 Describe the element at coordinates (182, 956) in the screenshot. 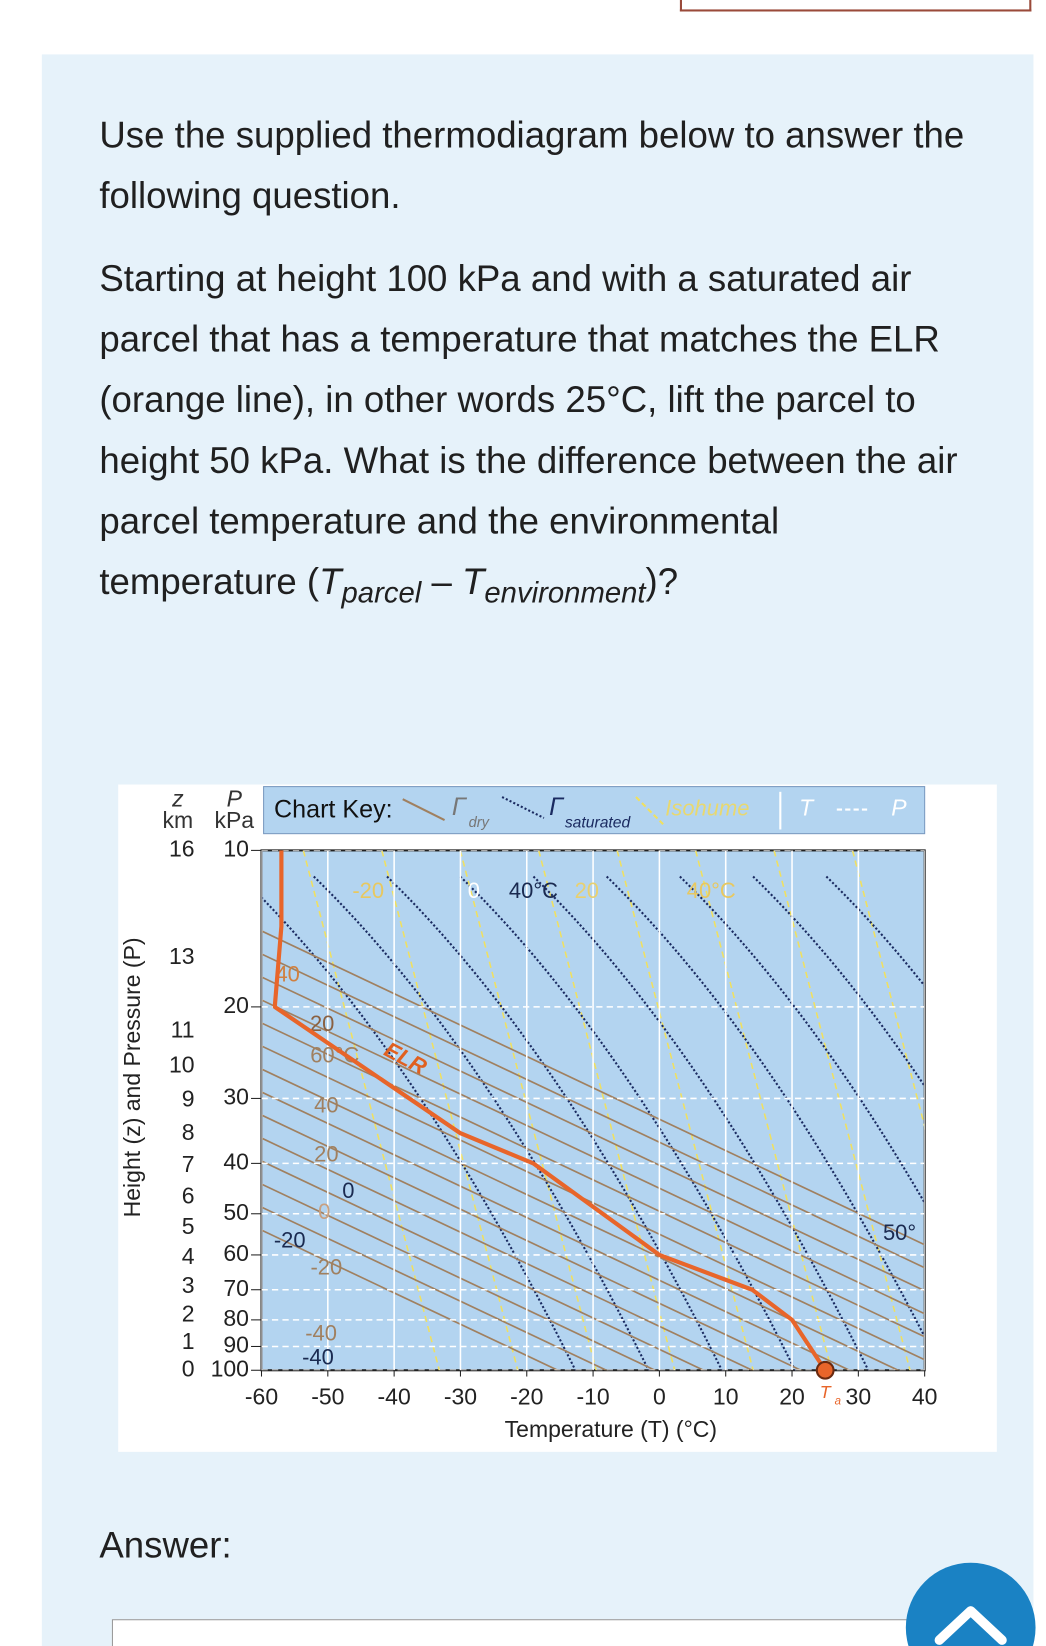

I see `z-tick-label: 13` at that location.